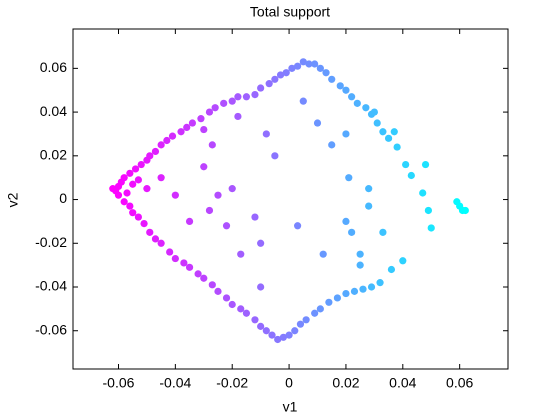 This screenshot has width=560, height=420. I want to click on y-tick-label: -0.04, so click(51, 286).